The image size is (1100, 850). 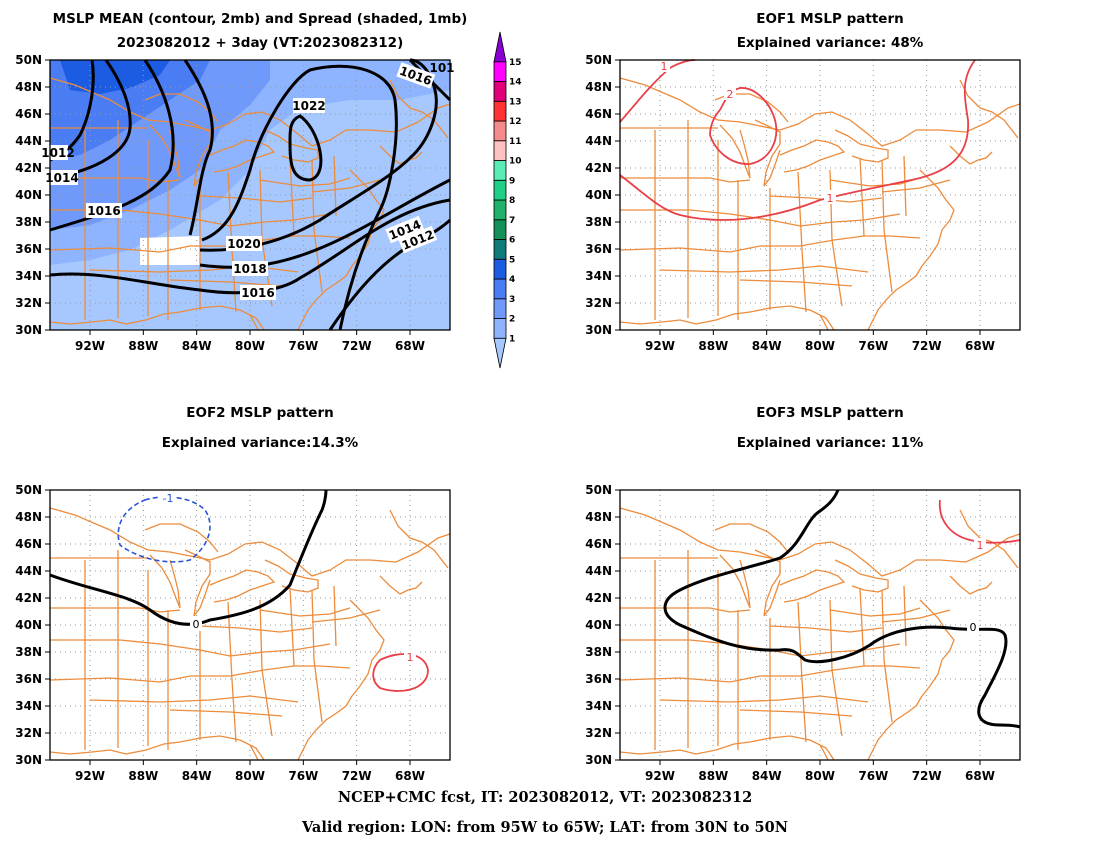 What do you see at coordinates (979, 521) in the screenshot?
I see `eof3-positive-contour` at bounding box center [979, 521].